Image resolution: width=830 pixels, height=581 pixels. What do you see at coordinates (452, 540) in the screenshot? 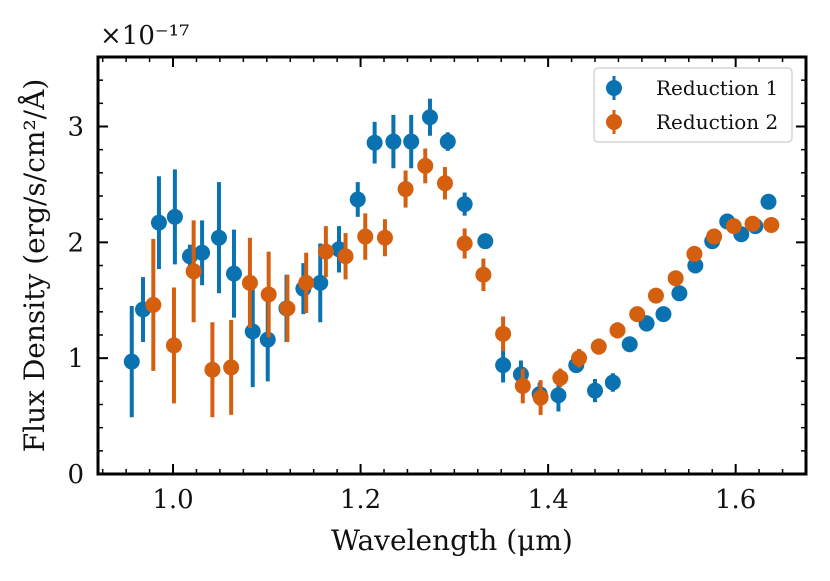
I see `x-axis-title: Wavelength (μm)` at bounding box center [452, 540].